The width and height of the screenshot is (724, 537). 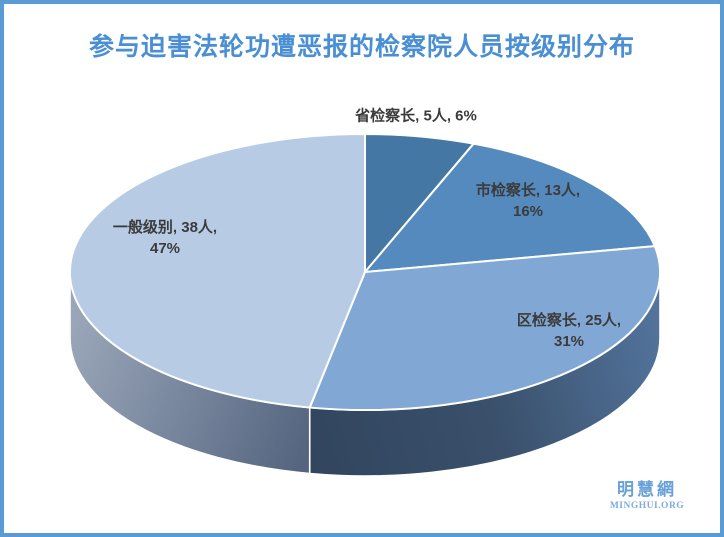 What do you see at coordinates (165, 248) in the screenshot?
I see `data-label-percent: 47%` at bounding box center [165, 248].